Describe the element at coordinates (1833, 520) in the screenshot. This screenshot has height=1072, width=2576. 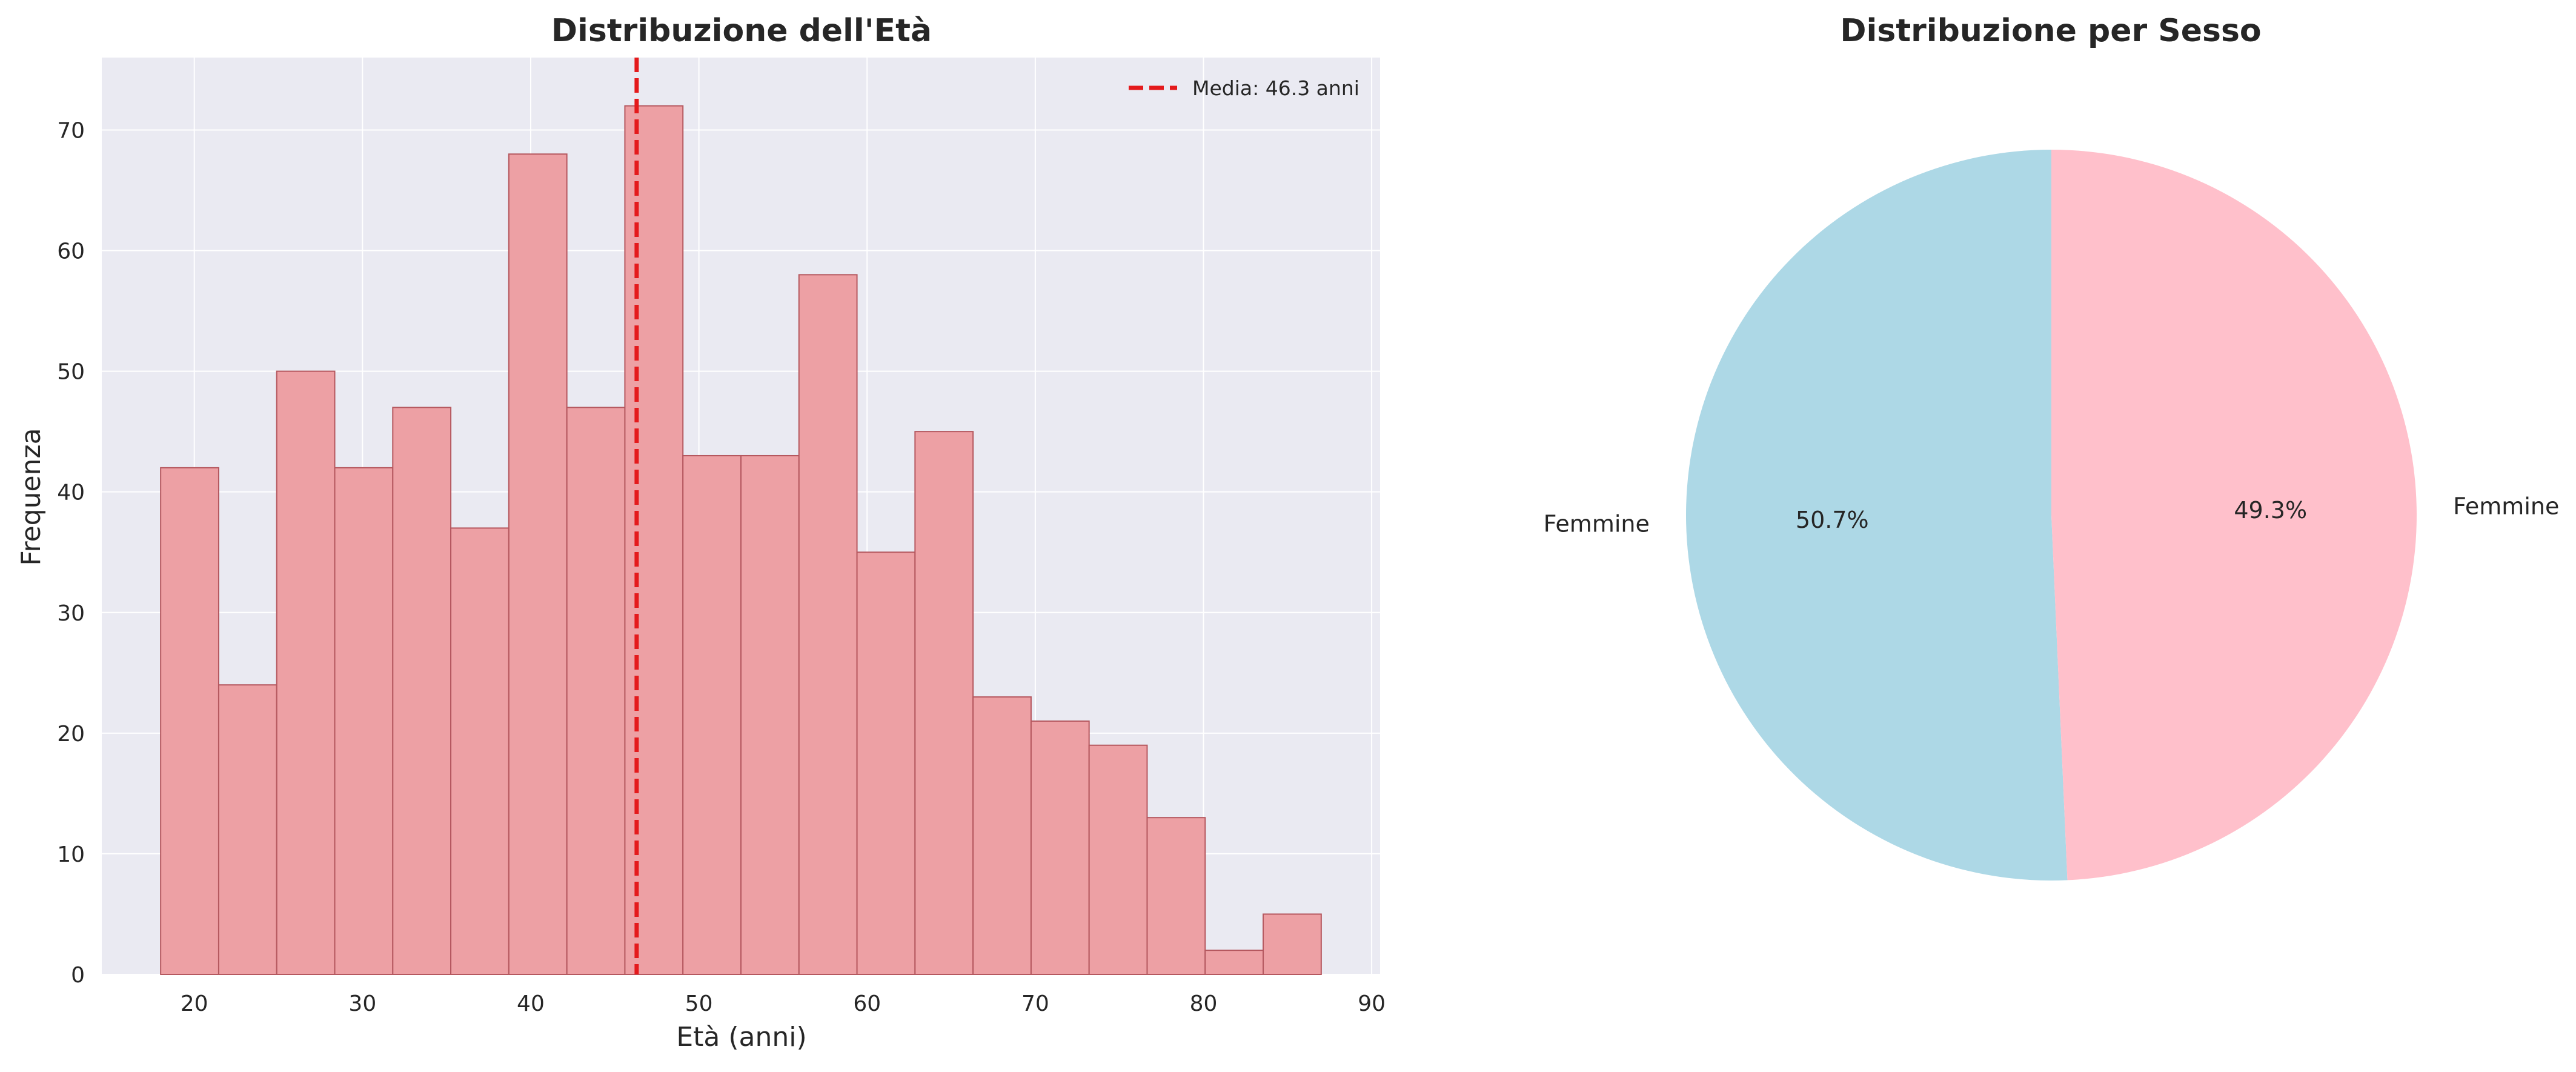
I see `pie-percent-label: 50.7%` at that location.